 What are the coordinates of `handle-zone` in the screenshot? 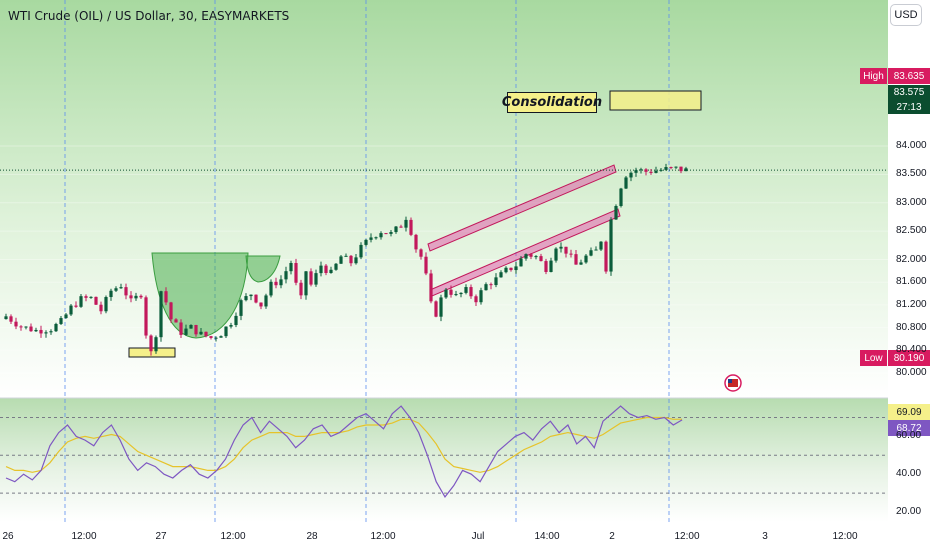 It's located at (263, 269).